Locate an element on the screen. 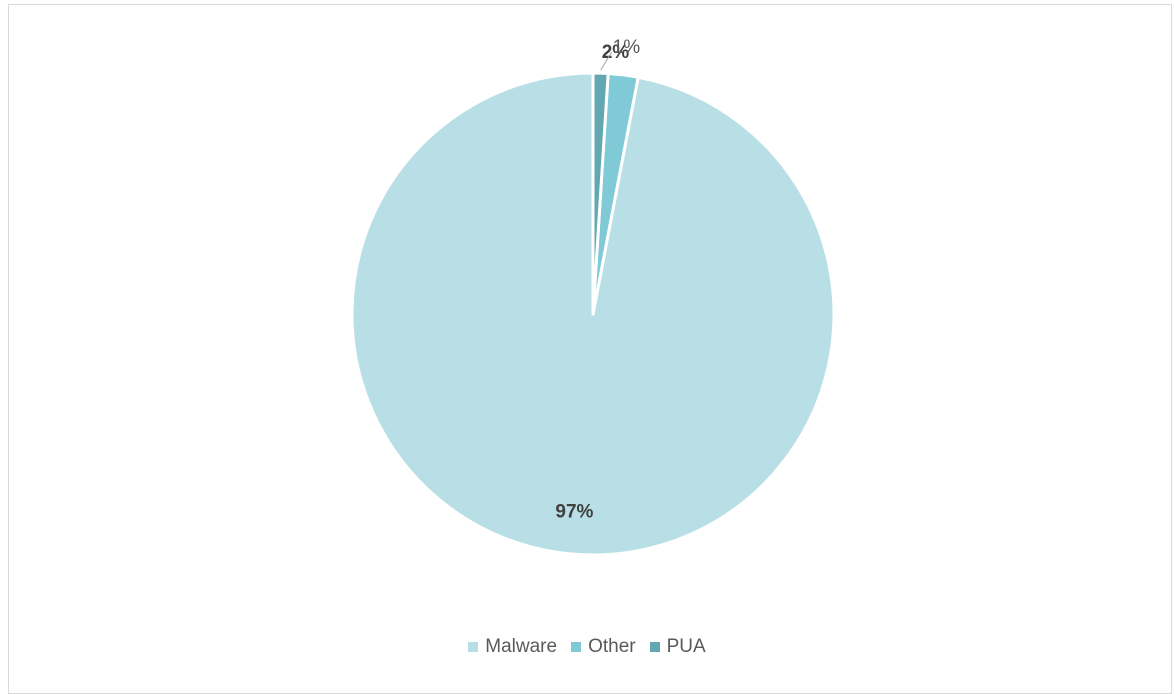  pie-slice-pua is located at coordinates (600, 193).